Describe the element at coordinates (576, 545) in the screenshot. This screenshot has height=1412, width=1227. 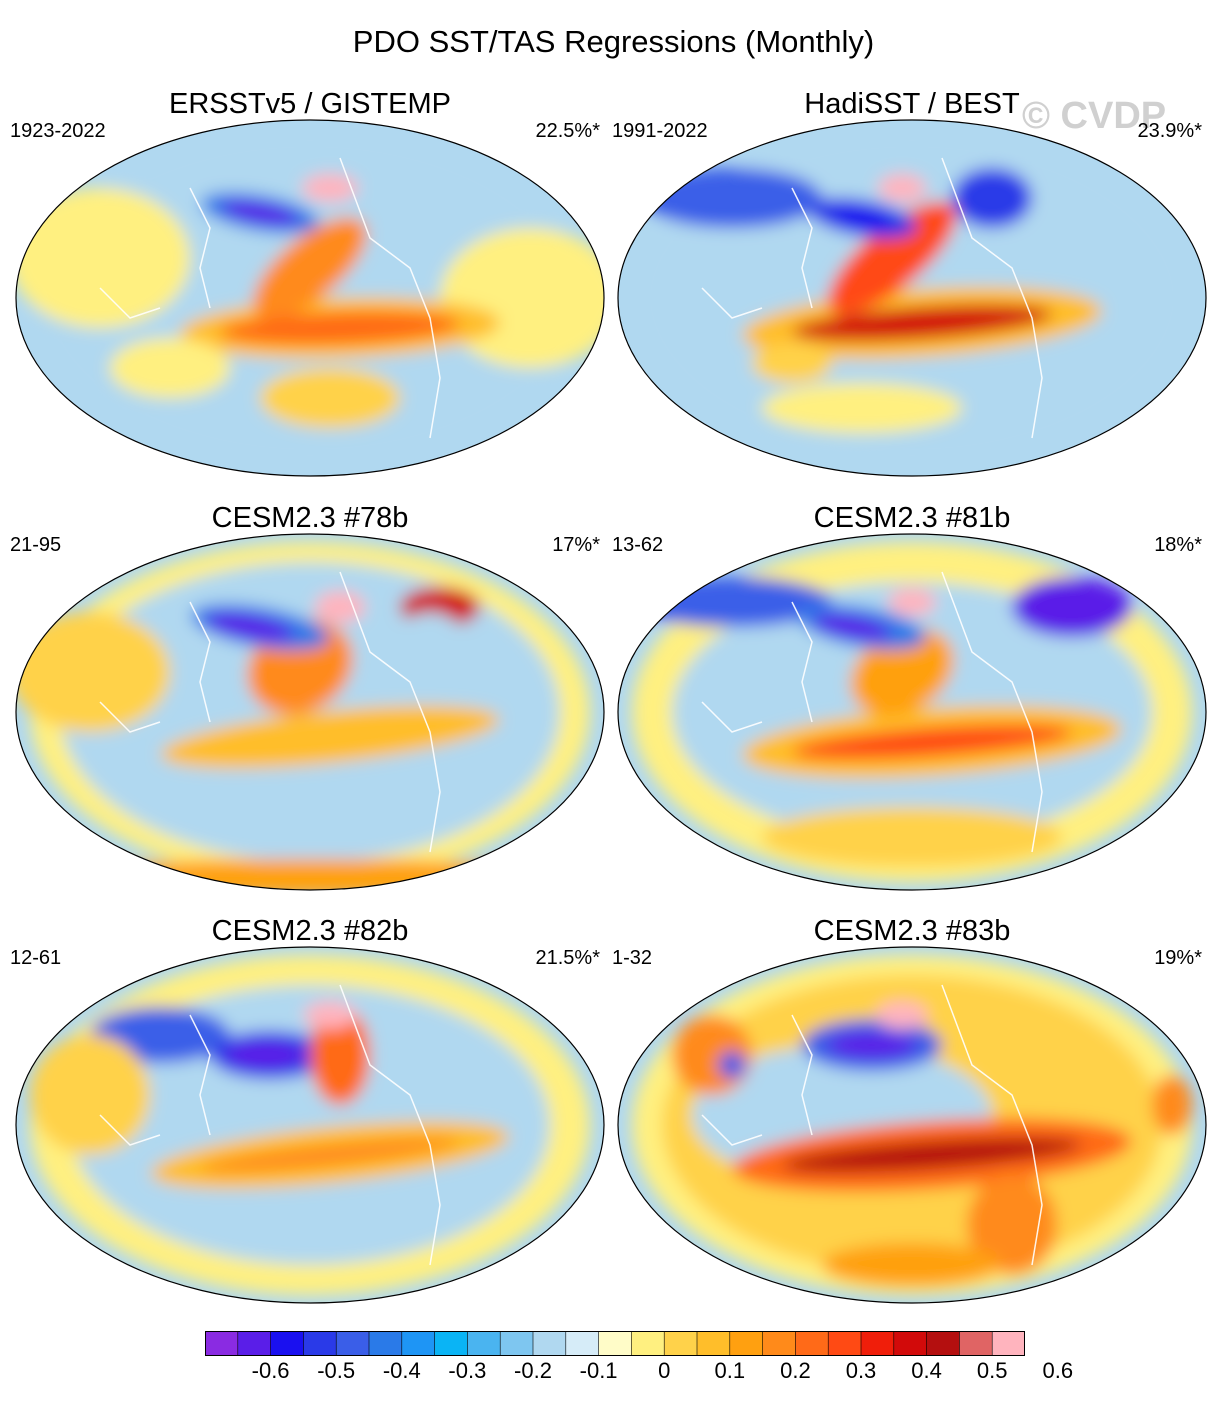
I see `panel-percent-label: 17%*` at that location.